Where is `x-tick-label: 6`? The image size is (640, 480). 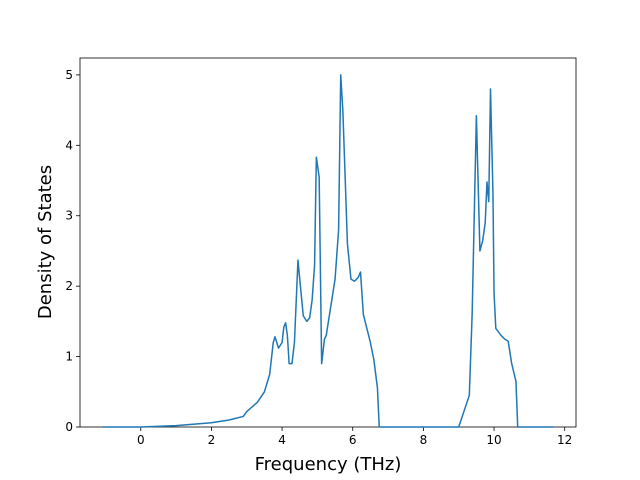
x-tick-label: 6 is located at coordinates (353, 440).